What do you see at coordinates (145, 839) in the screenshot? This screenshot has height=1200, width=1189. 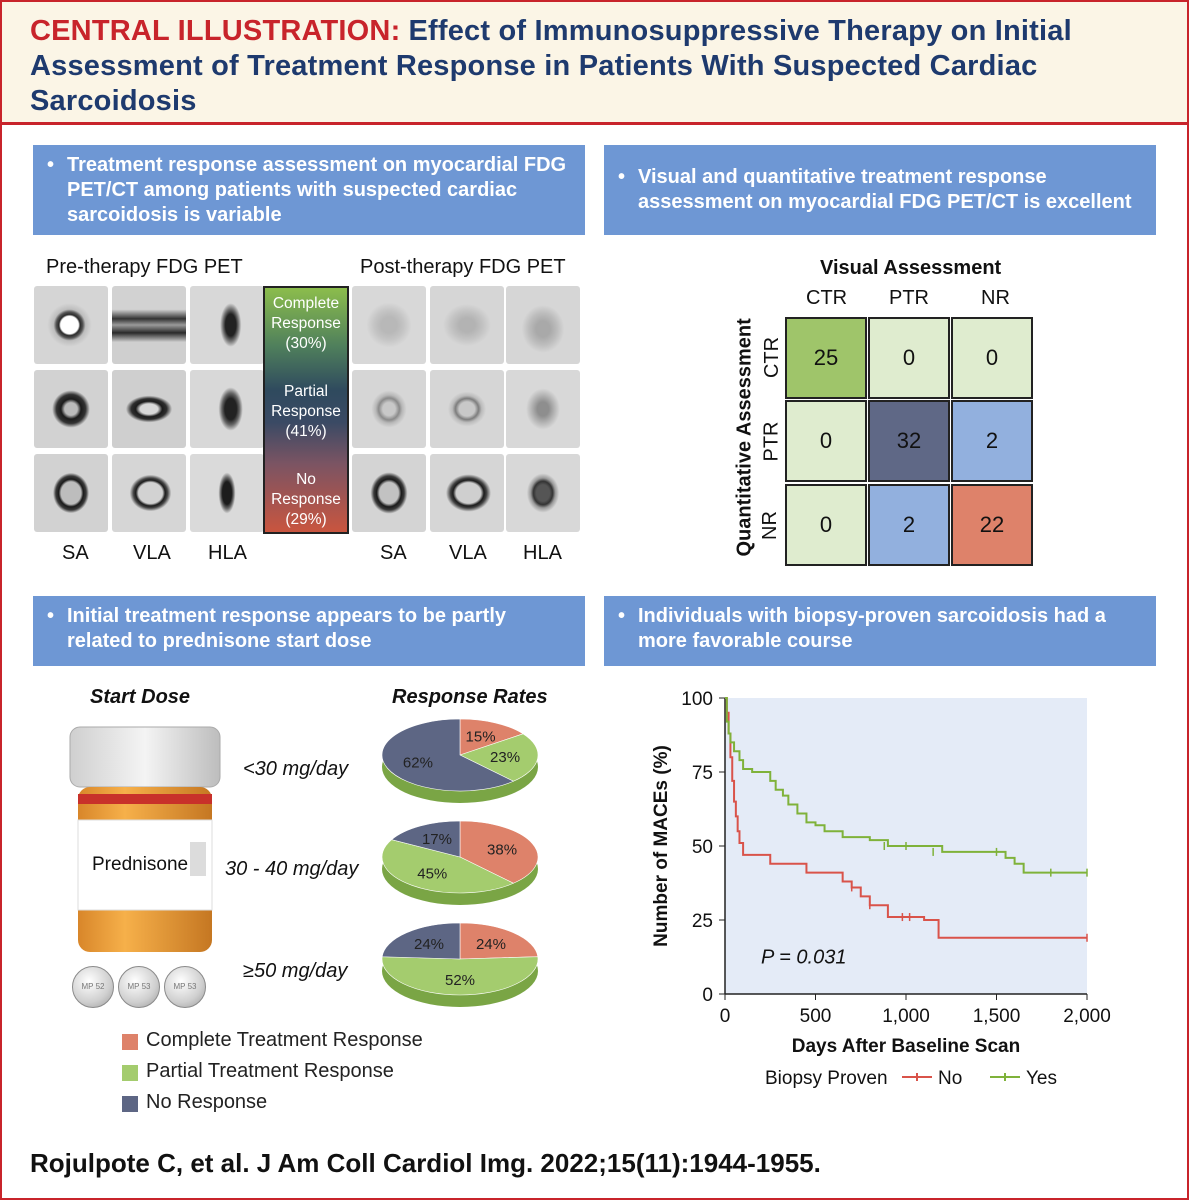 I see `prednisone-bottle-icon` at bounding box center [145, 839].